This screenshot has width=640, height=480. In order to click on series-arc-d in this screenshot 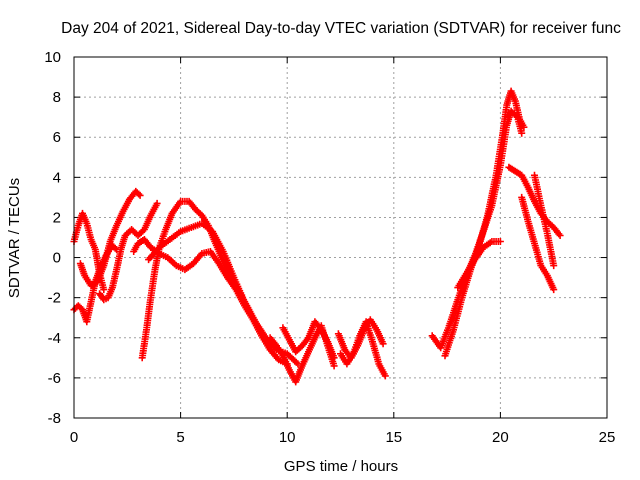, I will do `click(128, 251)`.